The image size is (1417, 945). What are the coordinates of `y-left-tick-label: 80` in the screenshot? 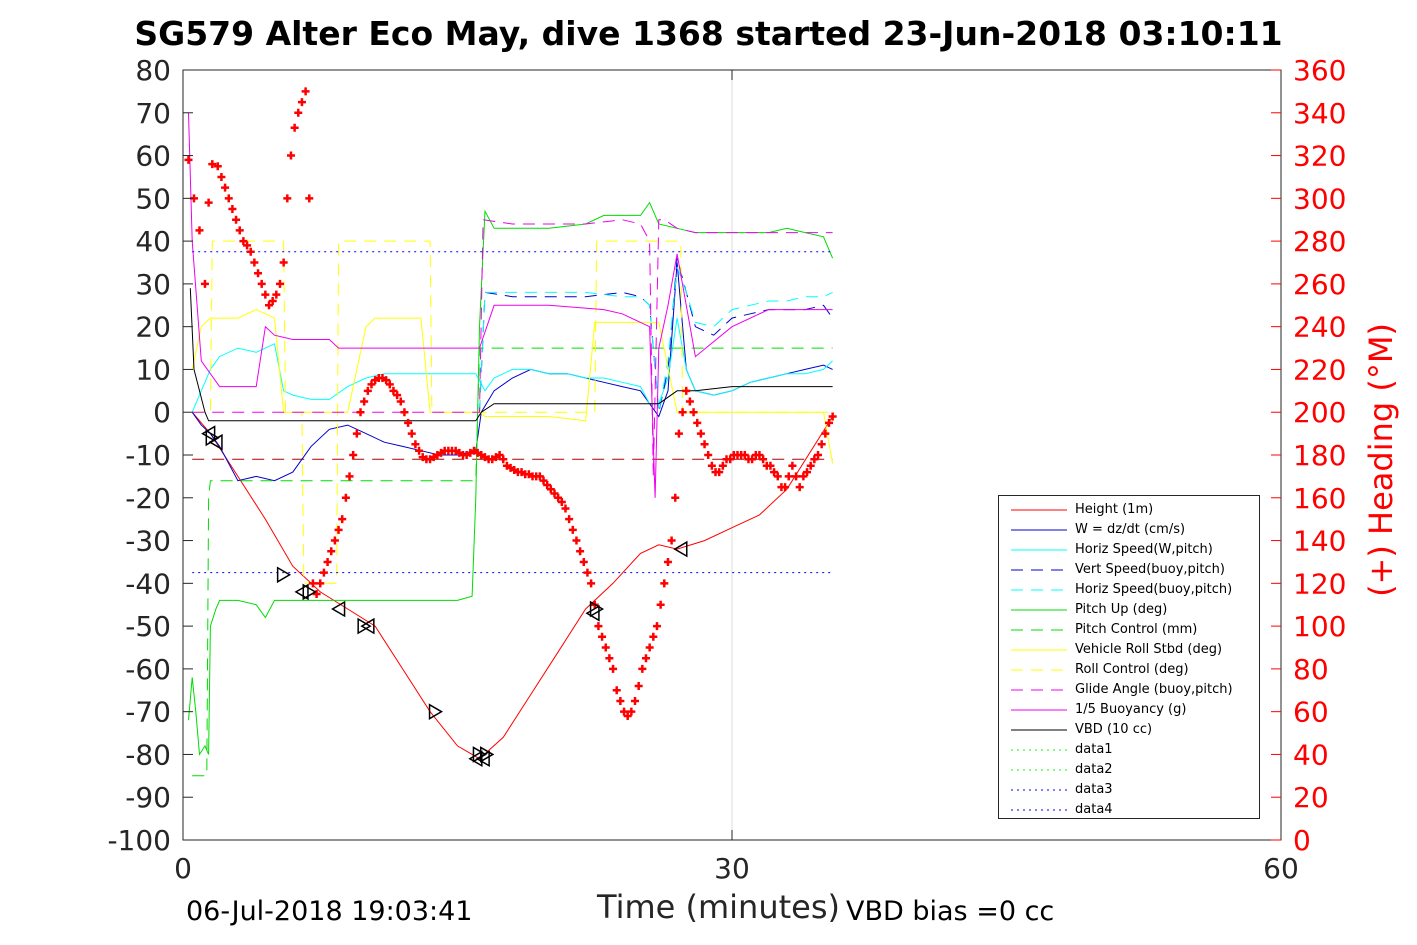 It's located at (153, 70).